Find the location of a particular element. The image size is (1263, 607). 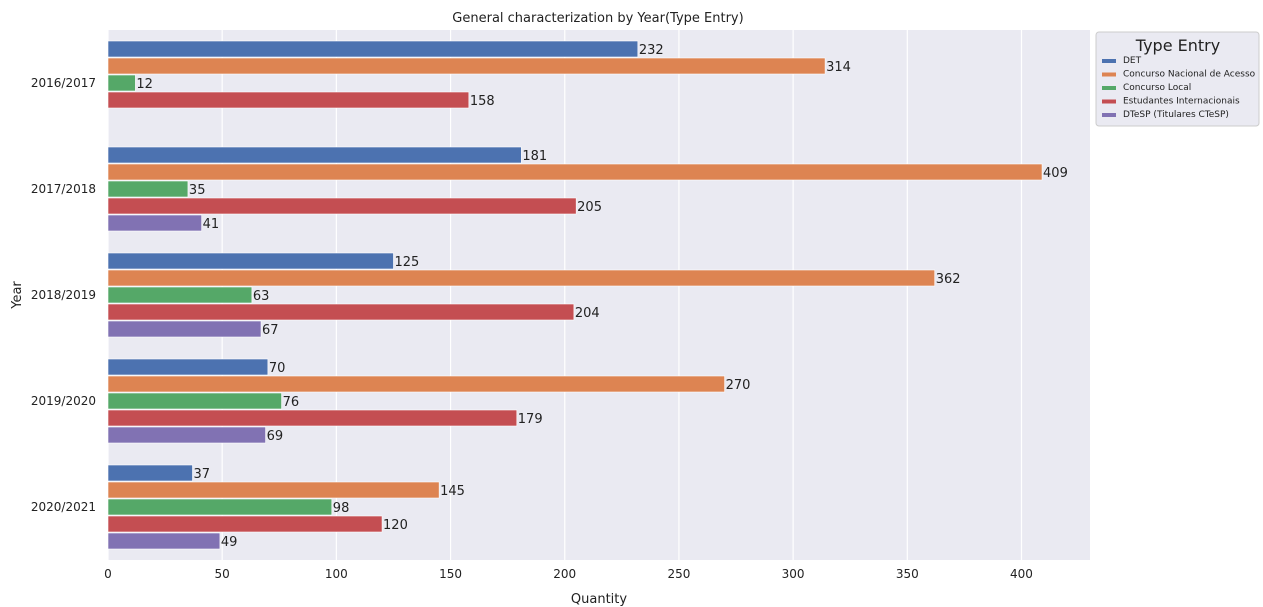

data-label: 120 is located at coordinates (395, 525).